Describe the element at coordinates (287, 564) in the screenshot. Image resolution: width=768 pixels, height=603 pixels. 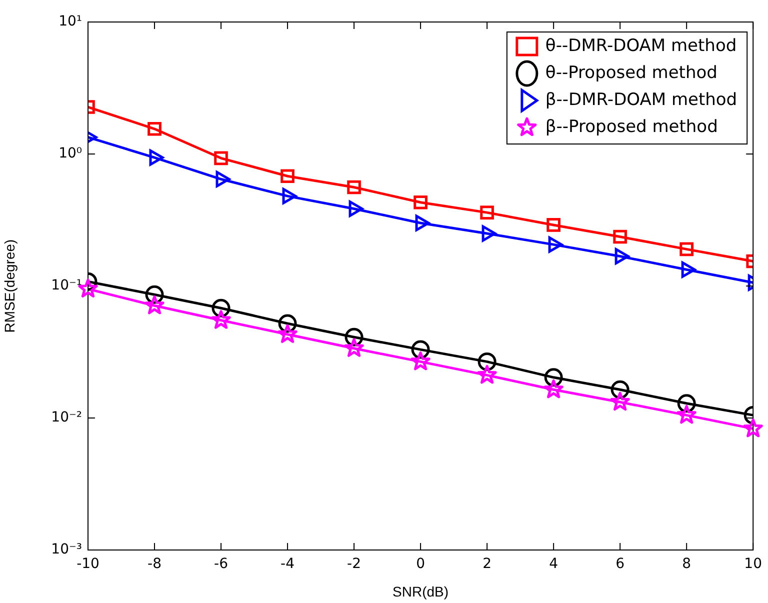
I see `x-tick-label: -4` at that location.